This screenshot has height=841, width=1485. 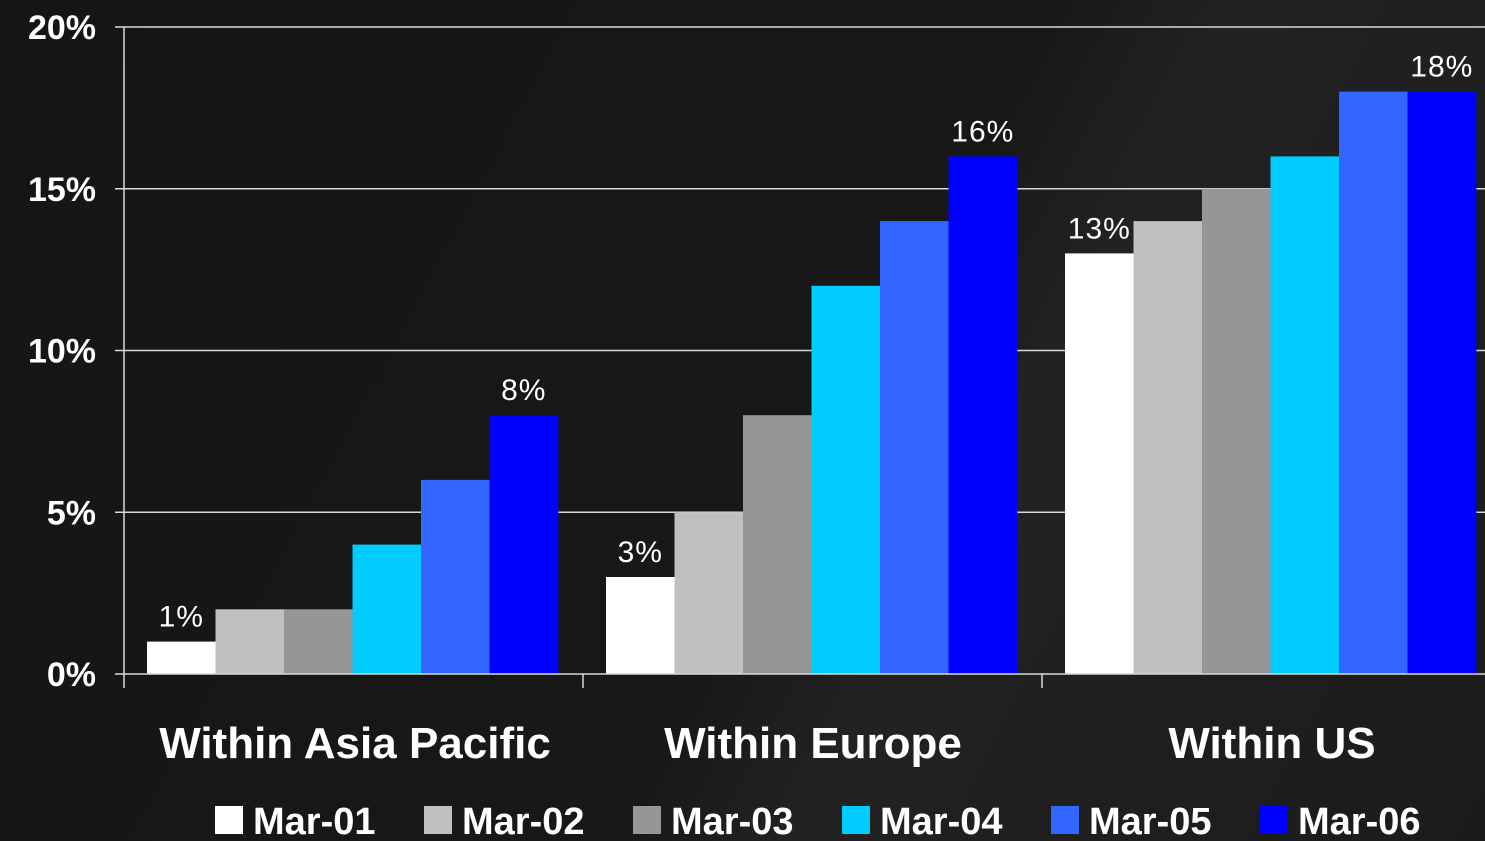 What do you see at coordinates (62, 28) in the screenshot?
I see `y-tick-label: 20%` at bounding box center [62, 28].